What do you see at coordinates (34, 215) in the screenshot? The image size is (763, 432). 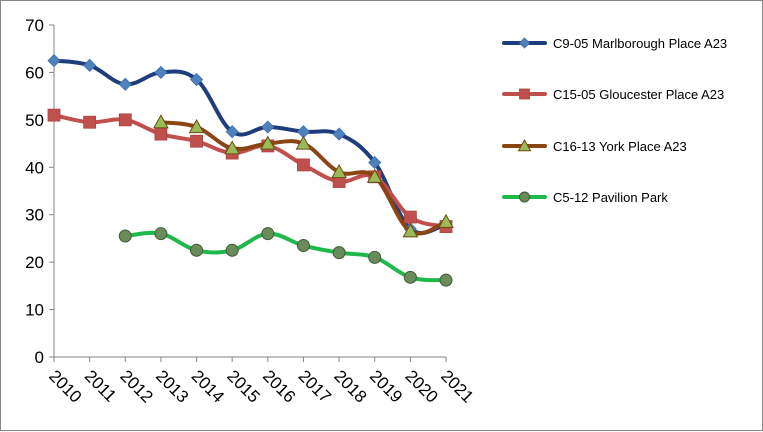 I see `y-tick-label: 30` at bounding box center [34, 215].